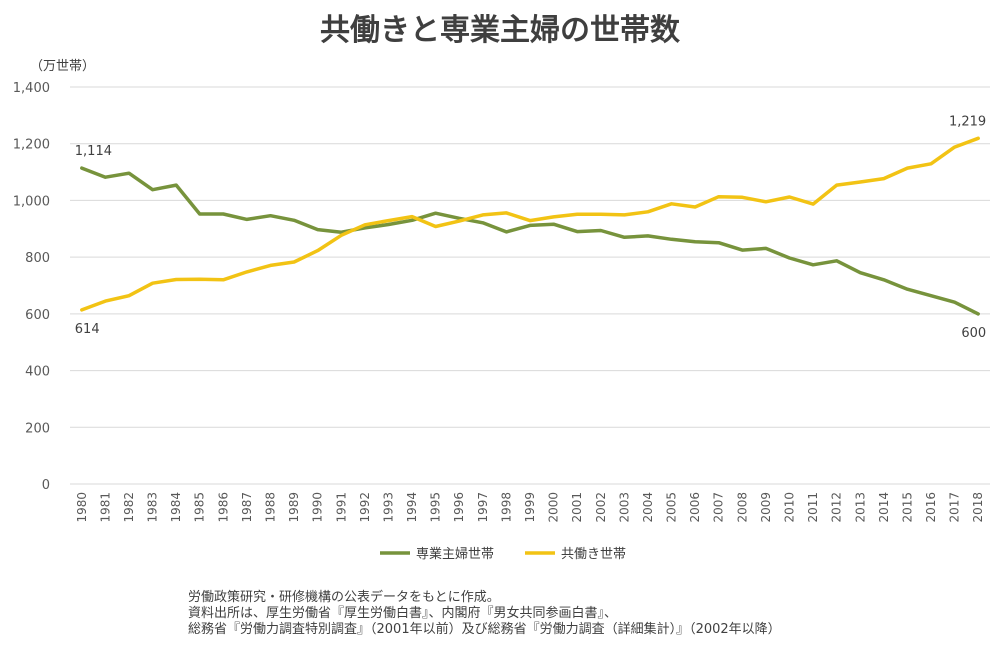 The width and height of the screenshot is (1000, 657). Describe the element at coordinates (554, 507) in the screenshot. I see `x-tick-label: 2000` at that location.